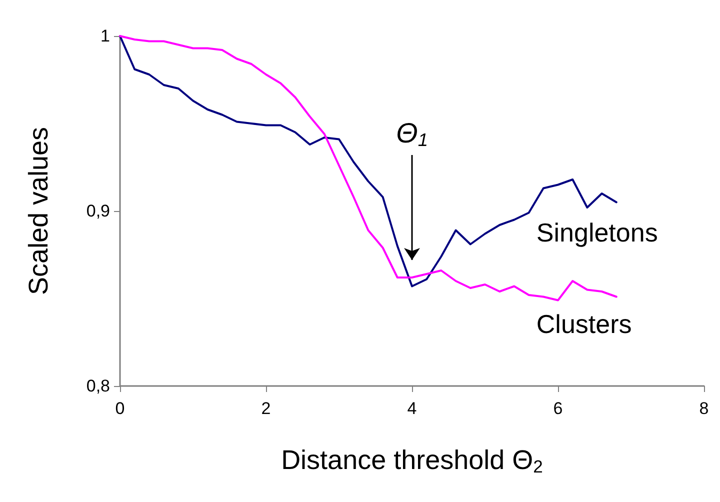 The image size is (720, 502). What do you see at coordinates (584, 323) in the screenshot?
I see `series-label: Clusters` at bounding box center [584, 323].